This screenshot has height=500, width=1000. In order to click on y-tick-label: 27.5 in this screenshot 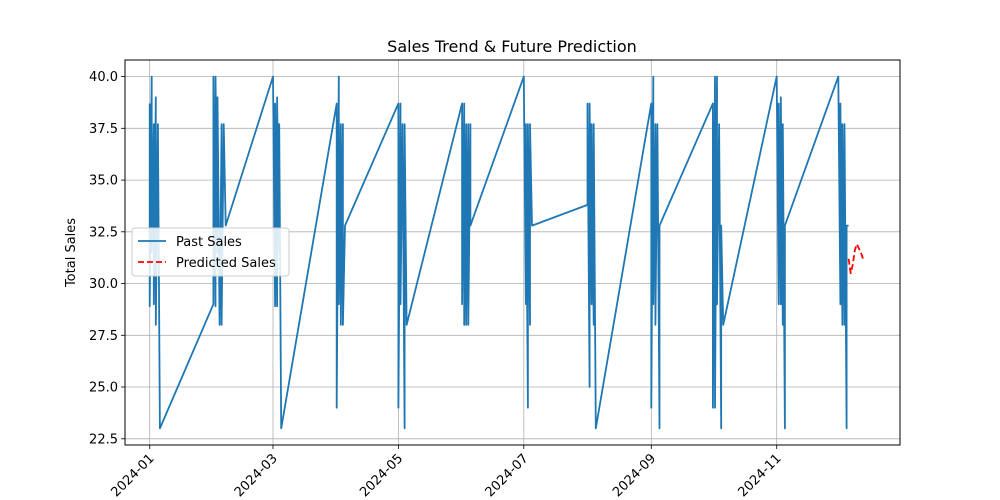, I will do `click(103, 336)`.